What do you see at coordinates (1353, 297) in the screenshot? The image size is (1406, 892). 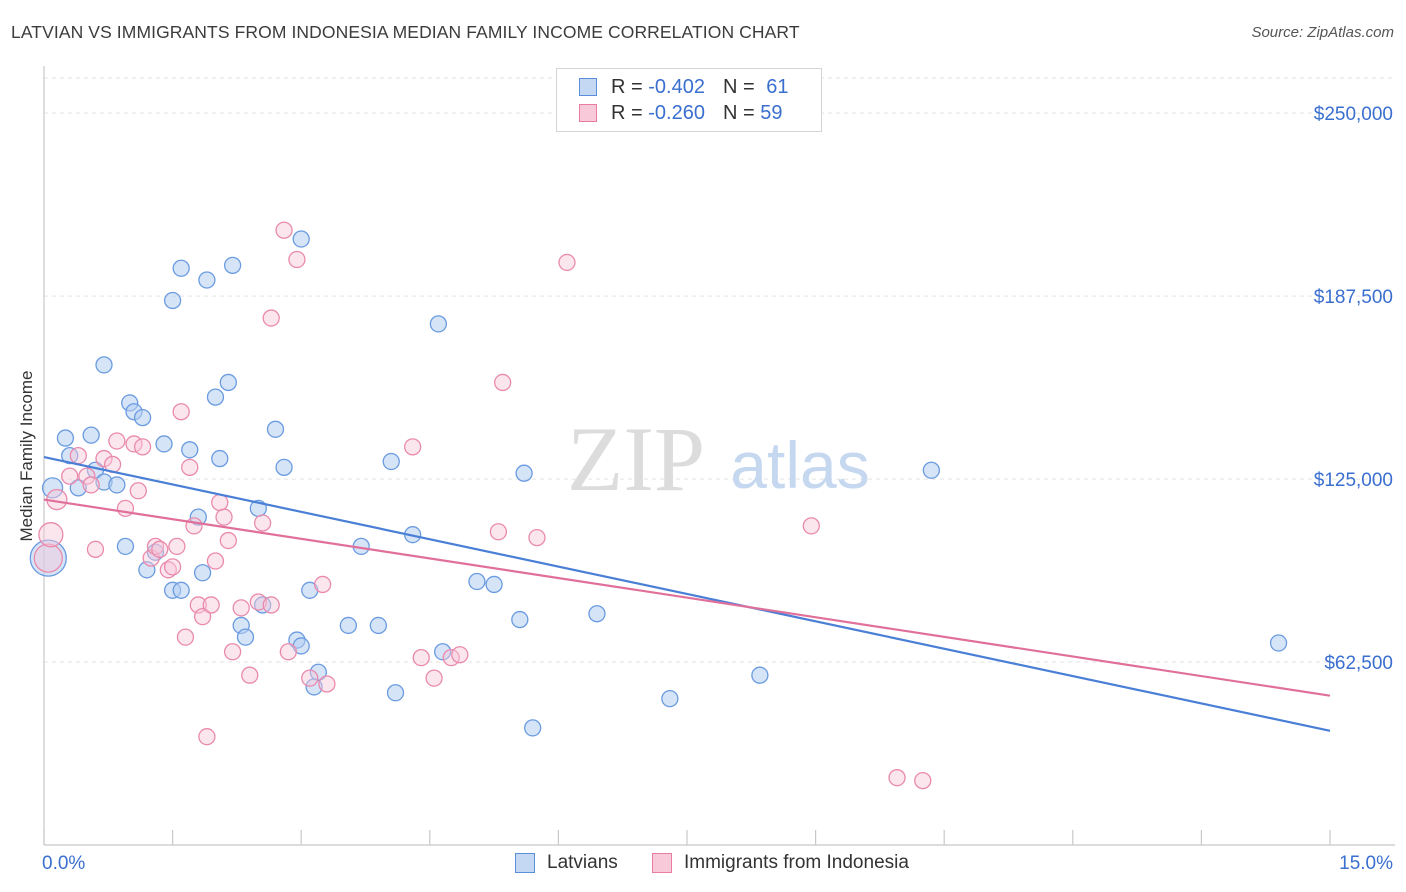 I see `y-tick-label: $187,500` at bounding box center [1353, 297].